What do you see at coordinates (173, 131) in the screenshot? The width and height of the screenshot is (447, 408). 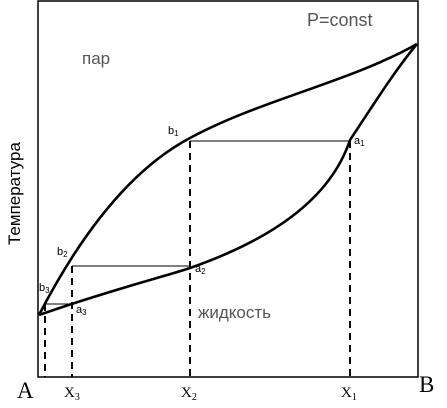 I see `point-b1-label: b1` at bounding box center [173, 131].